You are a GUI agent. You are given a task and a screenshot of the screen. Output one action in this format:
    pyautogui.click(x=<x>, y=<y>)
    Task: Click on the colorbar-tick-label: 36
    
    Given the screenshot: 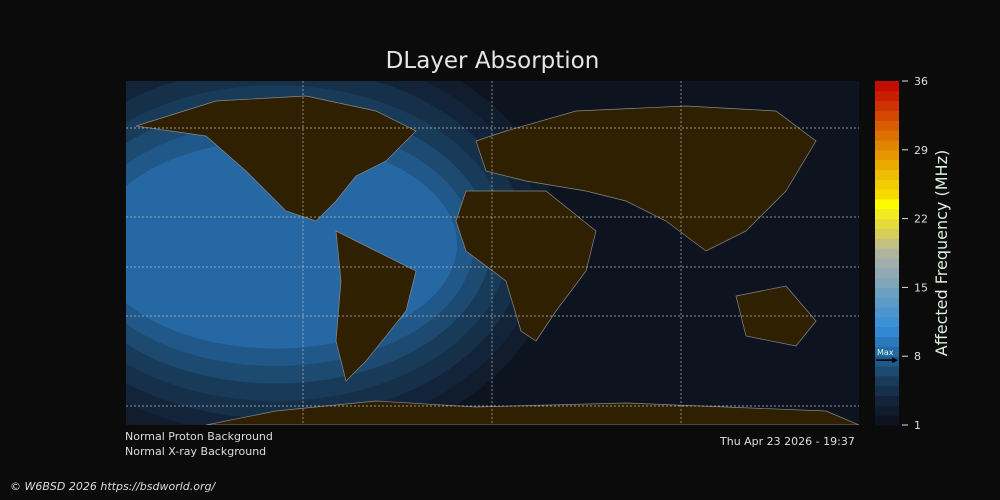 What is the action you would take?
    pyautogui.click(x=921, y=81)
    